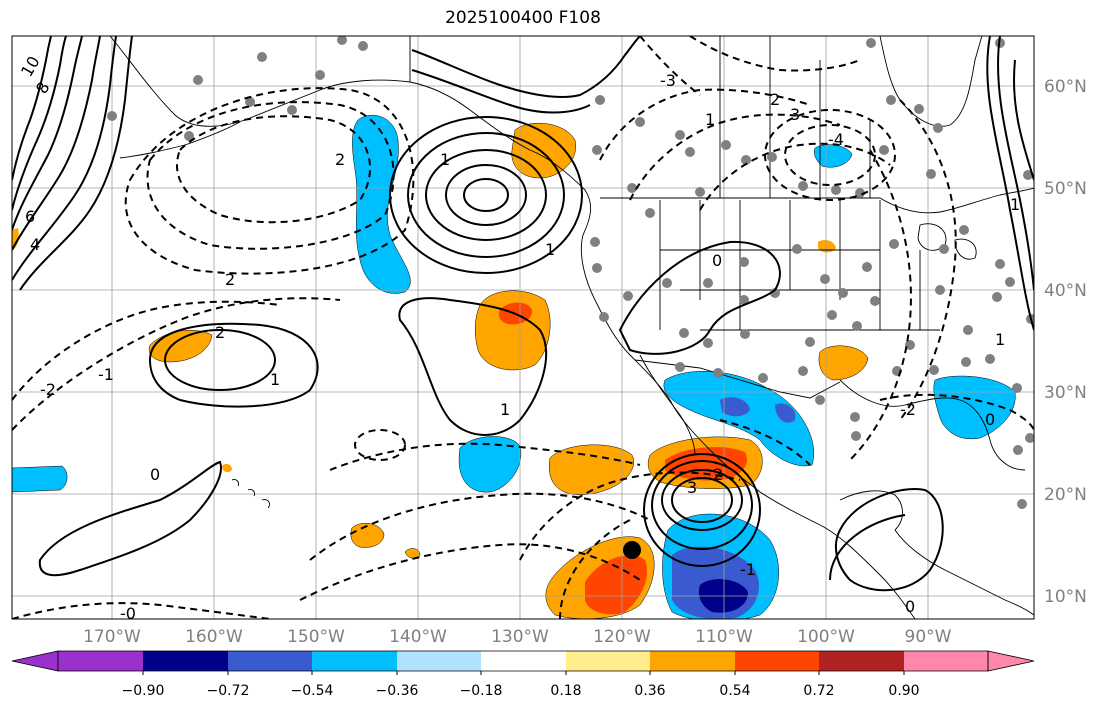 This screenshot has height=712, width=1105. I want to click on contour-neg-south, so click(485, 456).